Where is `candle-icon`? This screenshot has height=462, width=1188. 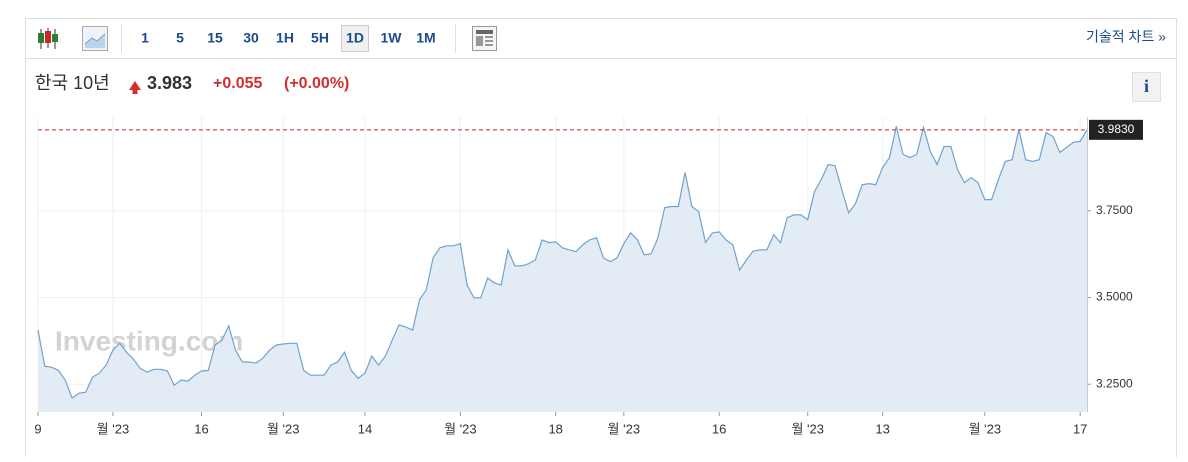 candle-icon is located at coordinates (48, 38).